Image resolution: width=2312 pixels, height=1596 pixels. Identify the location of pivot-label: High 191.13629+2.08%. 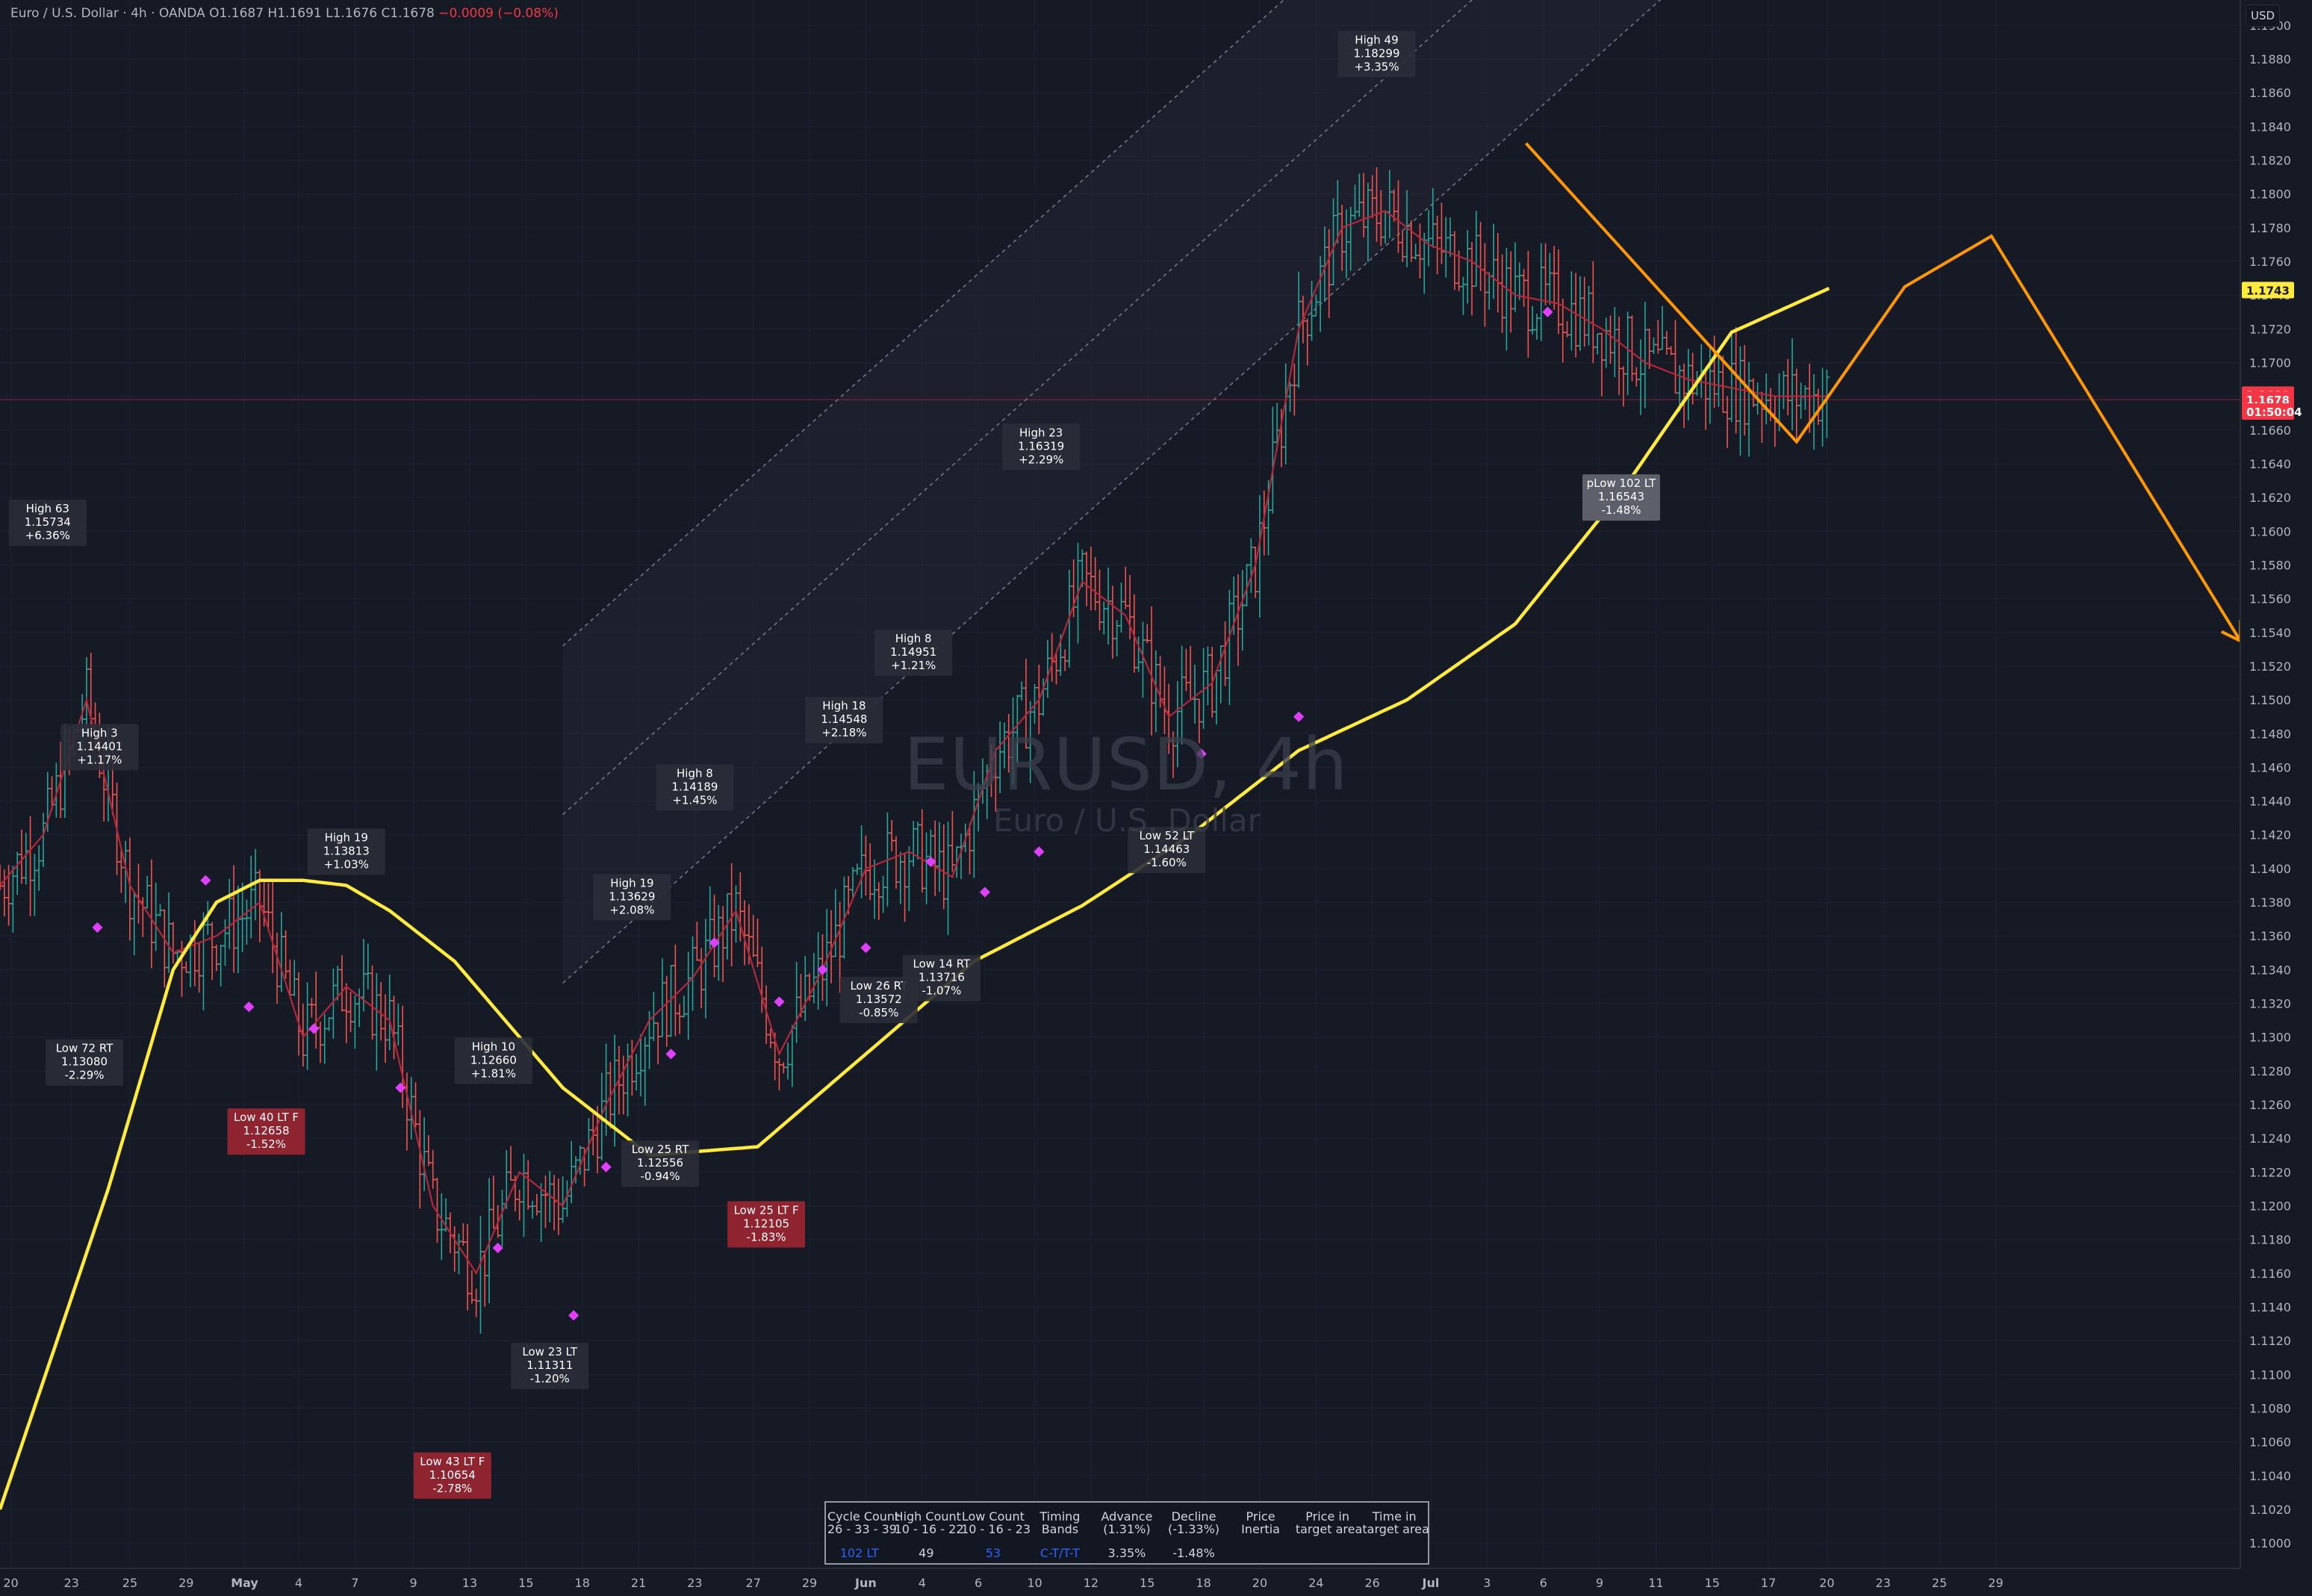
(632, 898).